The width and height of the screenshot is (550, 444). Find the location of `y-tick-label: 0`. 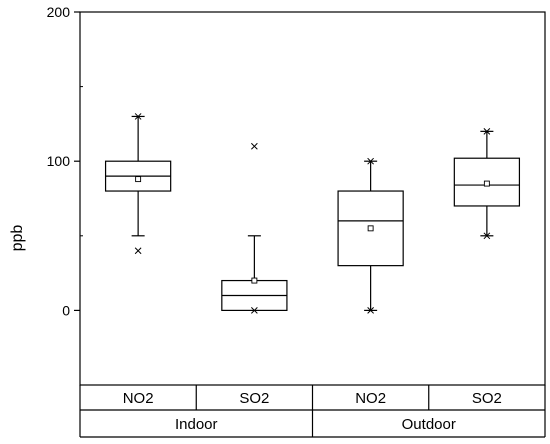

y-tick-label: 0 is located at coordinates (66, 310).